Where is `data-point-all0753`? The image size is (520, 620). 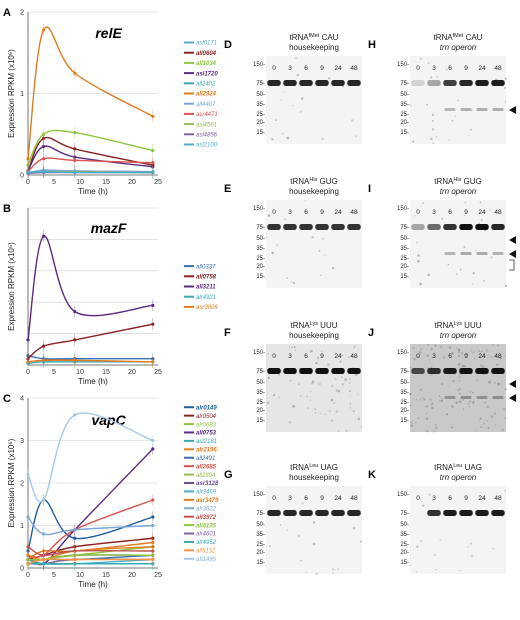
data-point-all0753 is located at coordinates (153, 449).